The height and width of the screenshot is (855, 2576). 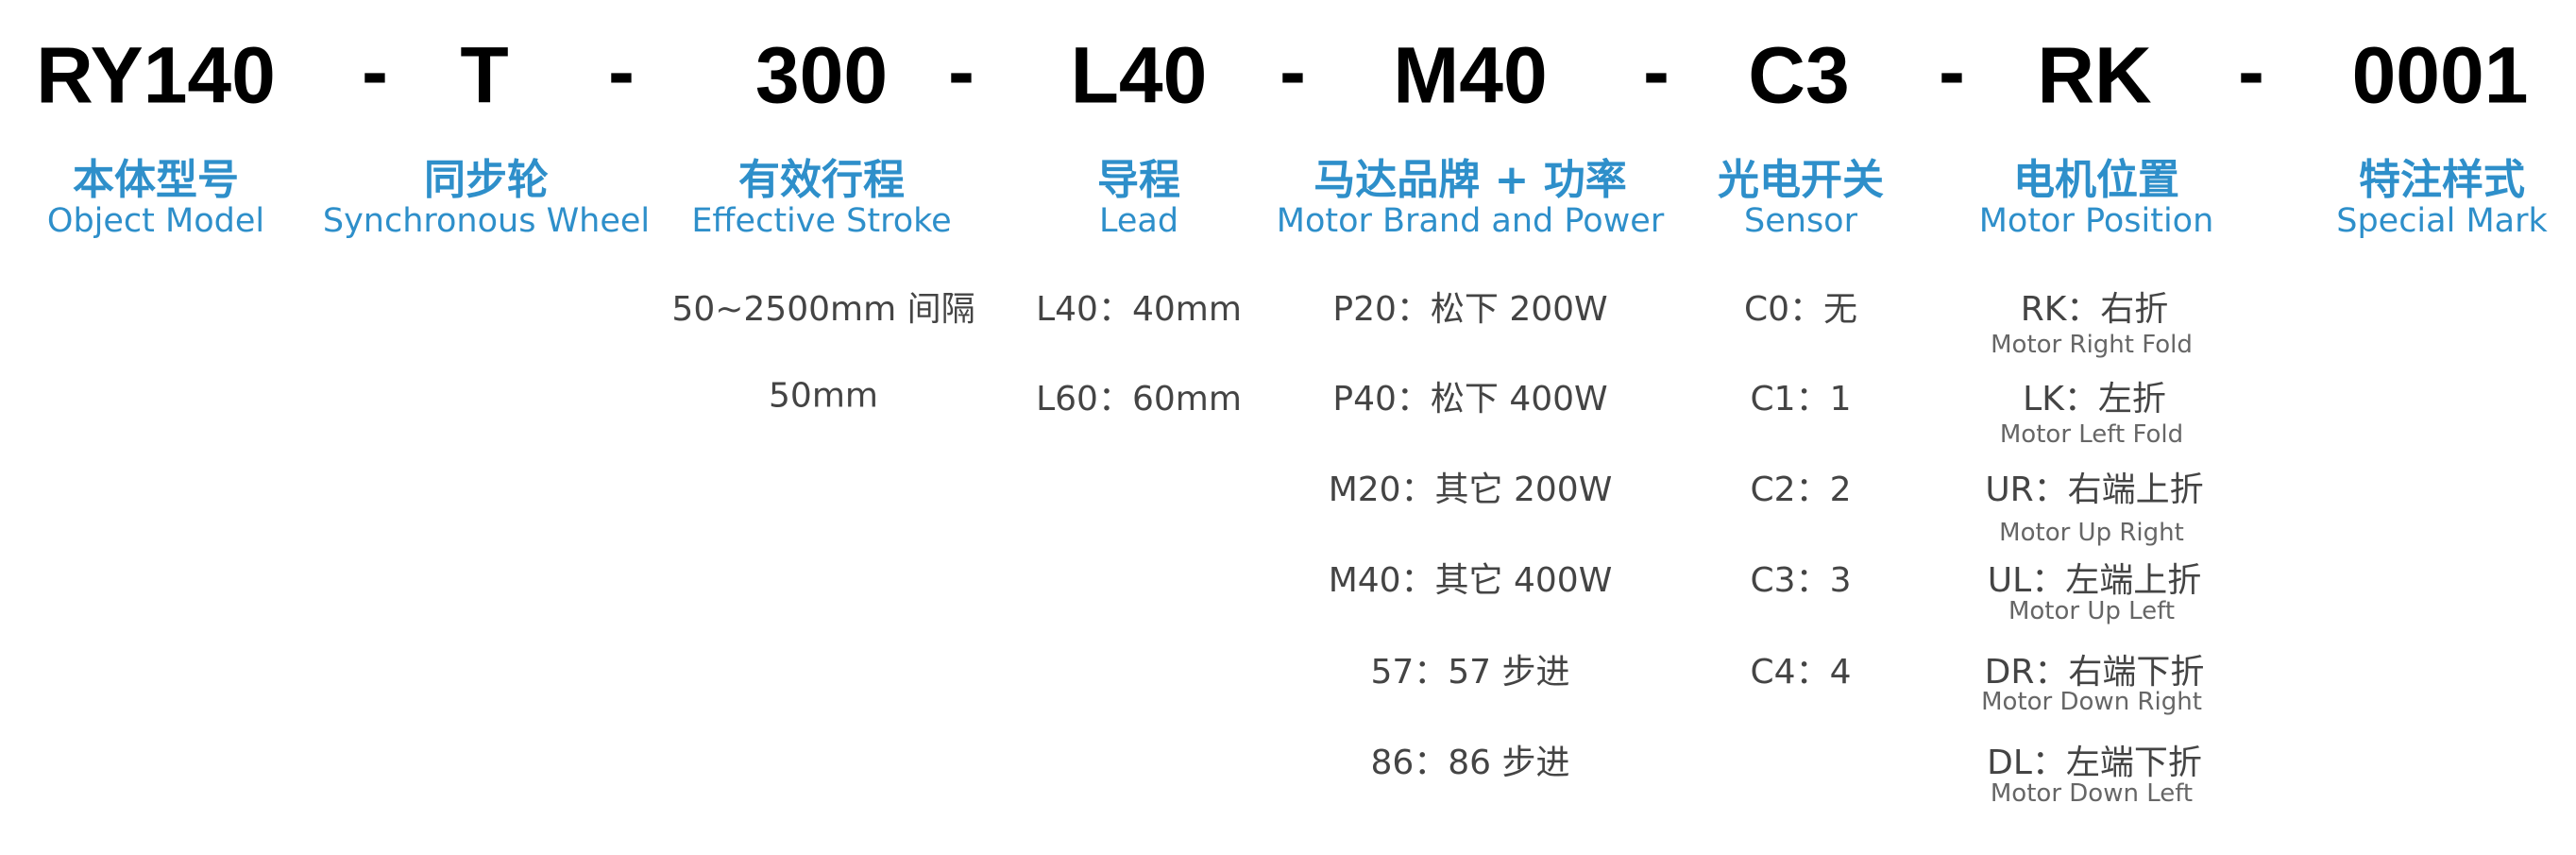 What do you see at coordinates (2091, 435) in the screenshot?
I see `position-option-en: Motor Left Fold` at bounding box center [2091, 435].